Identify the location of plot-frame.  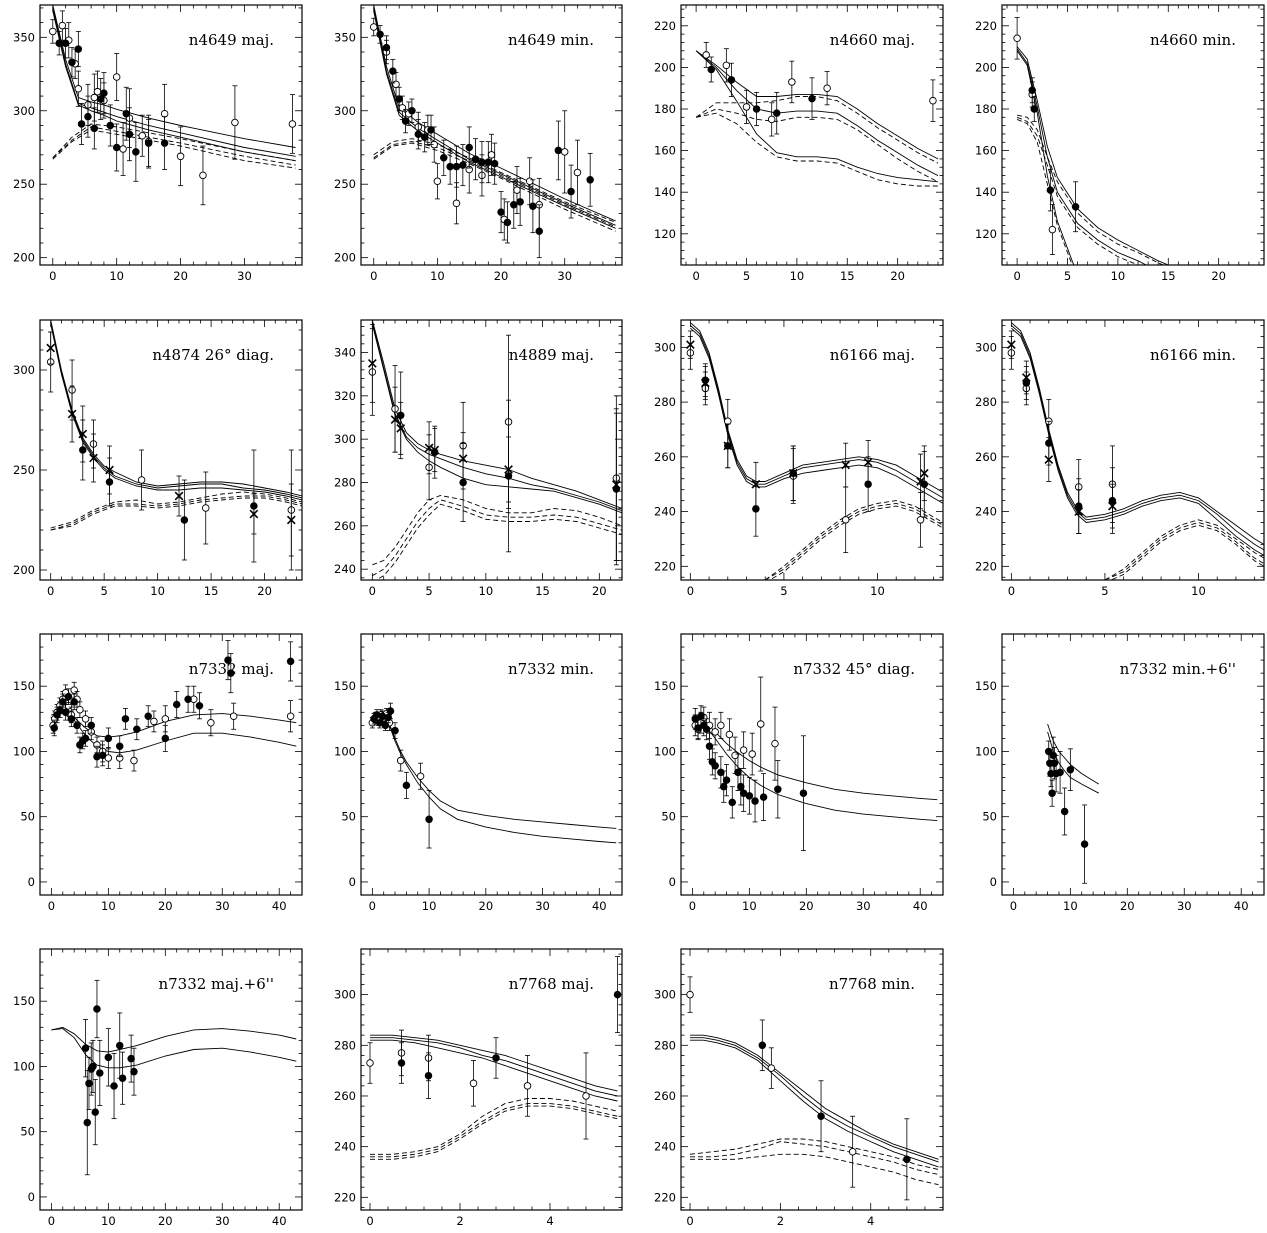
(171, 135).